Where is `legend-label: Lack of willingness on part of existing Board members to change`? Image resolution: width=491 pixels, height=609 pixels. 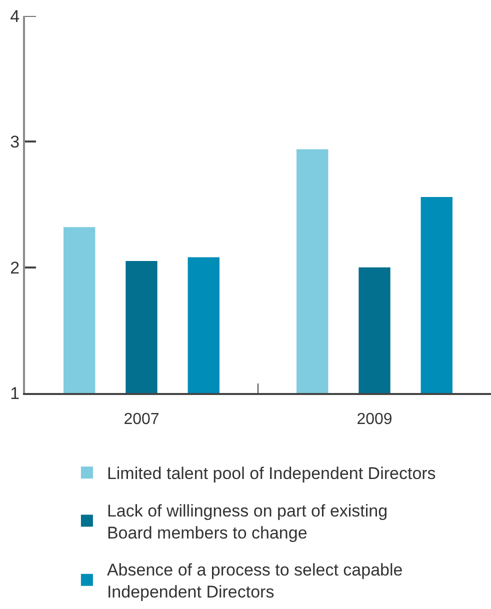 legend-label: Lack of willingness on part of existing Board members to change is located at coordinates (247, 521).